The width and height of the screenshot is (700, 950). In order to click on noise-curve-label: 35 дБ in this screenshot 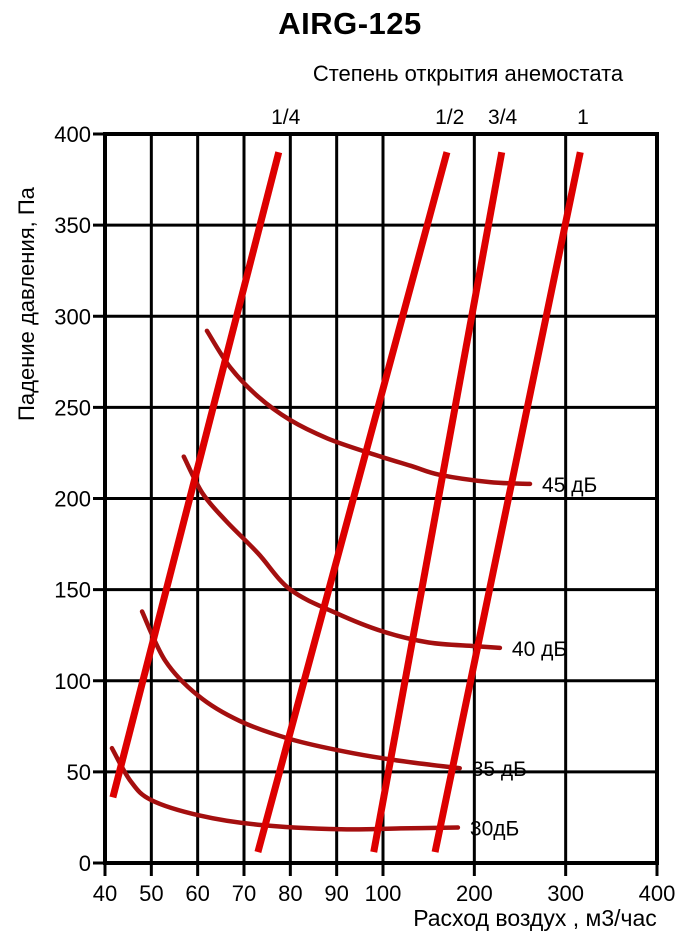, I will do `click(499, 769)`.